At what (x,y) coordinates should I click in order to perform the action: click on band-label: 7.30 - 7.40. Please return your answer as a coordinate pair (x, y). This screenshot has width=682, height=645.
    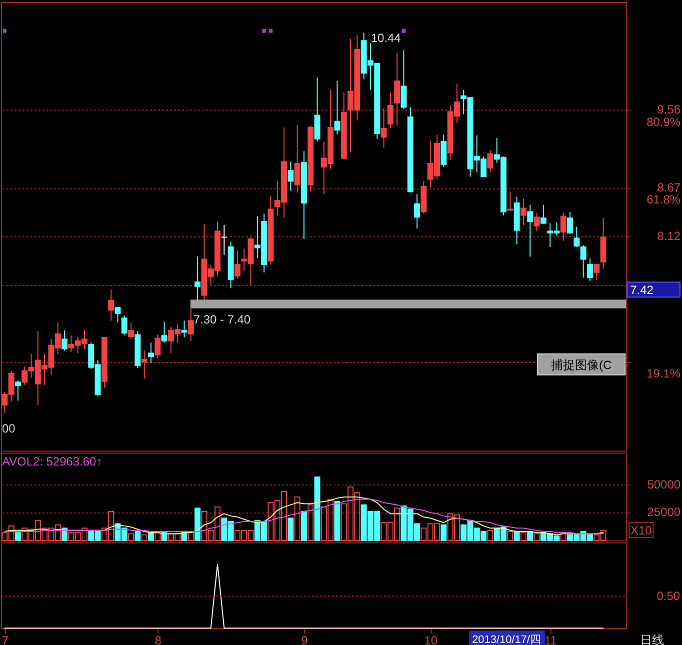
    Looking at the image, I should click on (222, 319).